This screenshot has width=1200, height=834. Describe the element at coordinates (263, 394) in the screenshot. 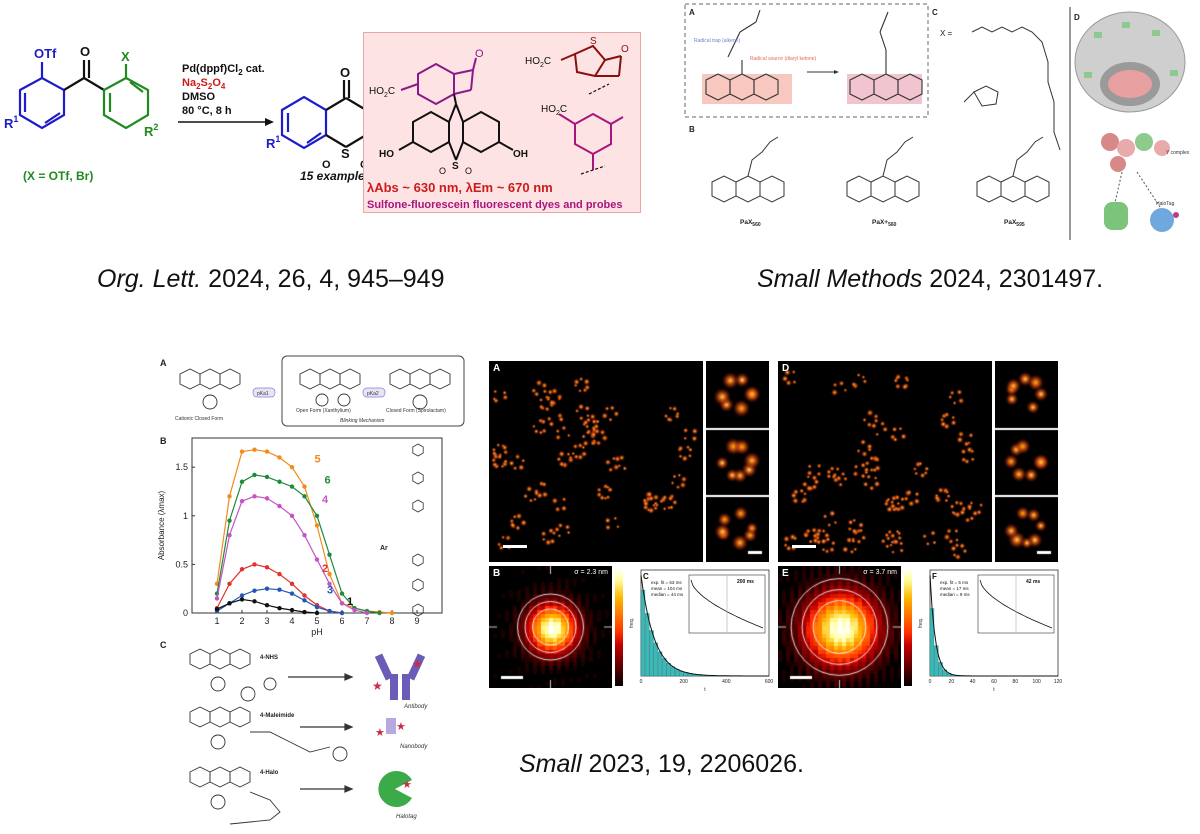

I see `pka1-badge: pKa1` at that location.